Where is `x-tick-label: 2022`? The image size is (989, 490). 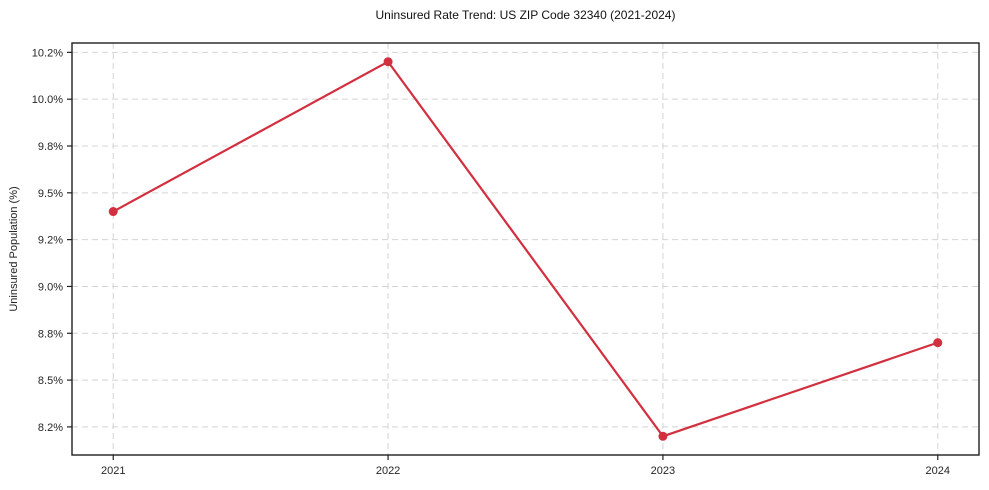
x-tick-label: 2022 is located at coordinates (388, 471).